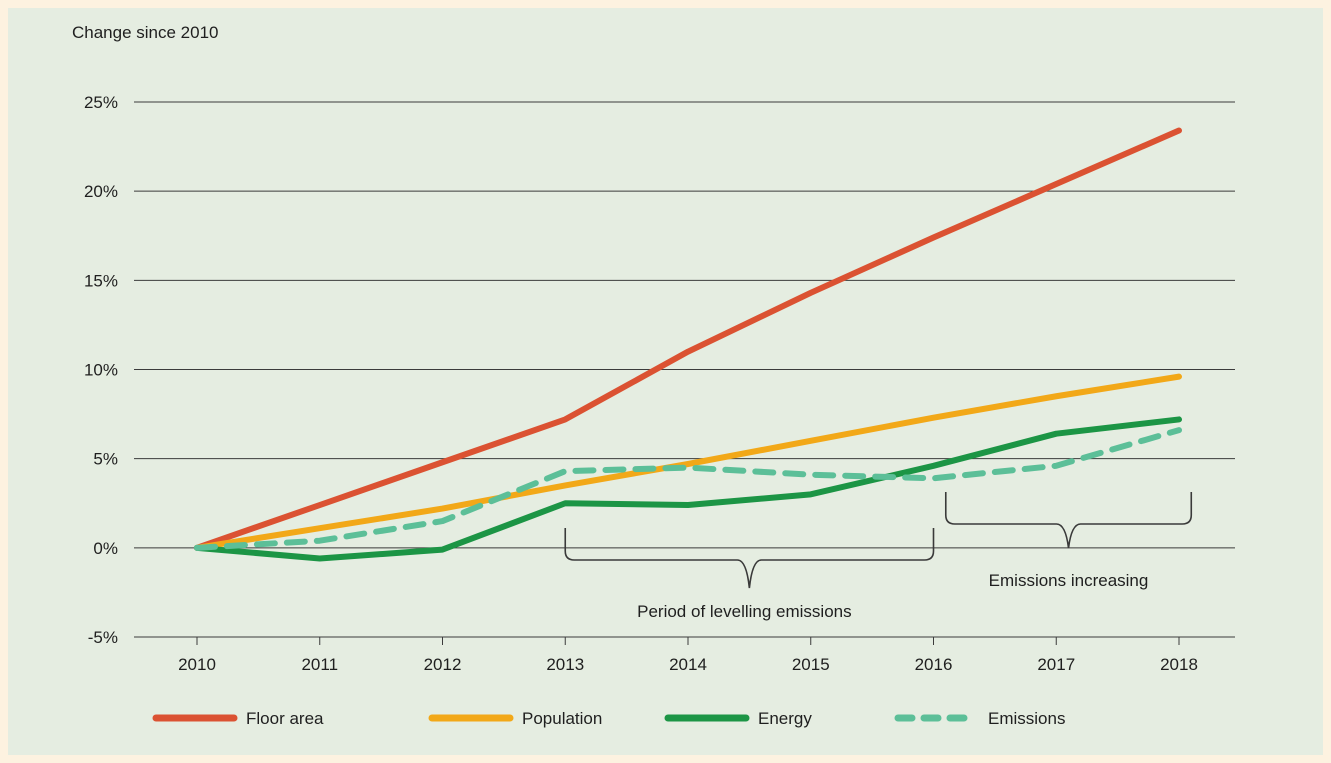  What do you see at coordinates (934, 664) in the screenshot?
I see `x-tick-label: 2016` at bounding box center [934, 664].